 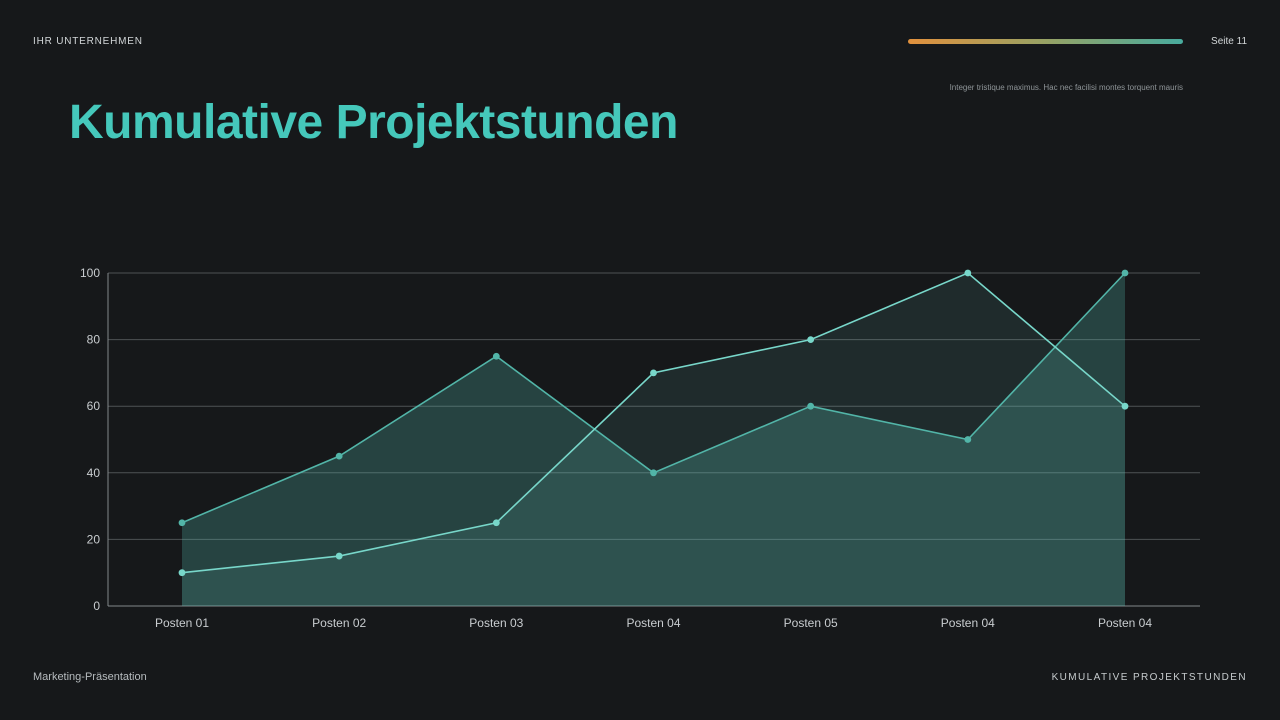 What do you see at coordinates (96, 606) in the screenshot?
I see `y-axis-label: 0` at bounding box center [96, 606].